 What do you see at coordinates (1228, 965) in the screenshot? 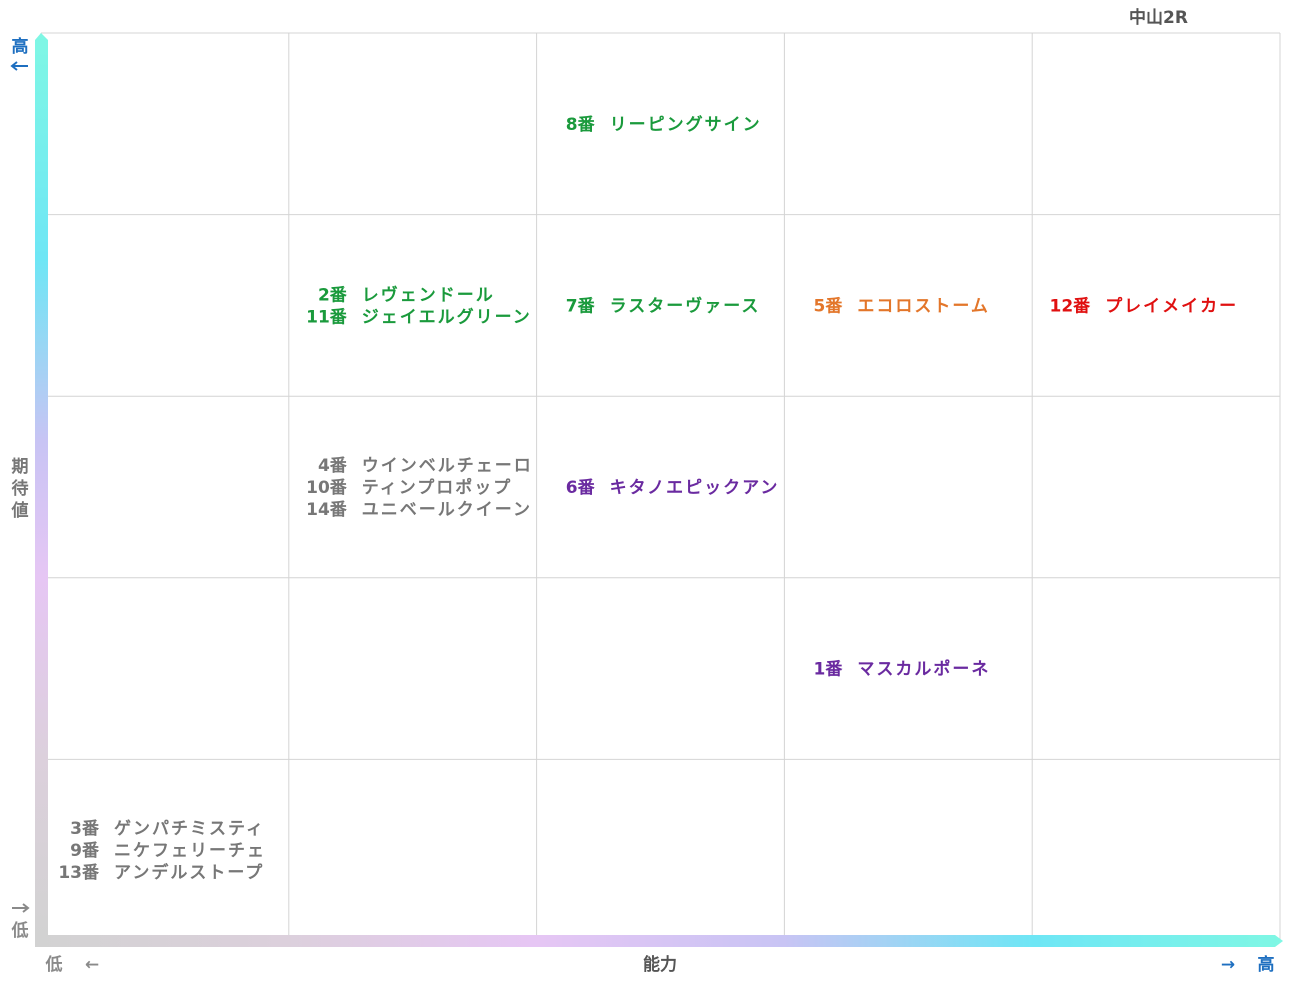
I see `x-right-arrow: →` at bounding box center [1228, 965].